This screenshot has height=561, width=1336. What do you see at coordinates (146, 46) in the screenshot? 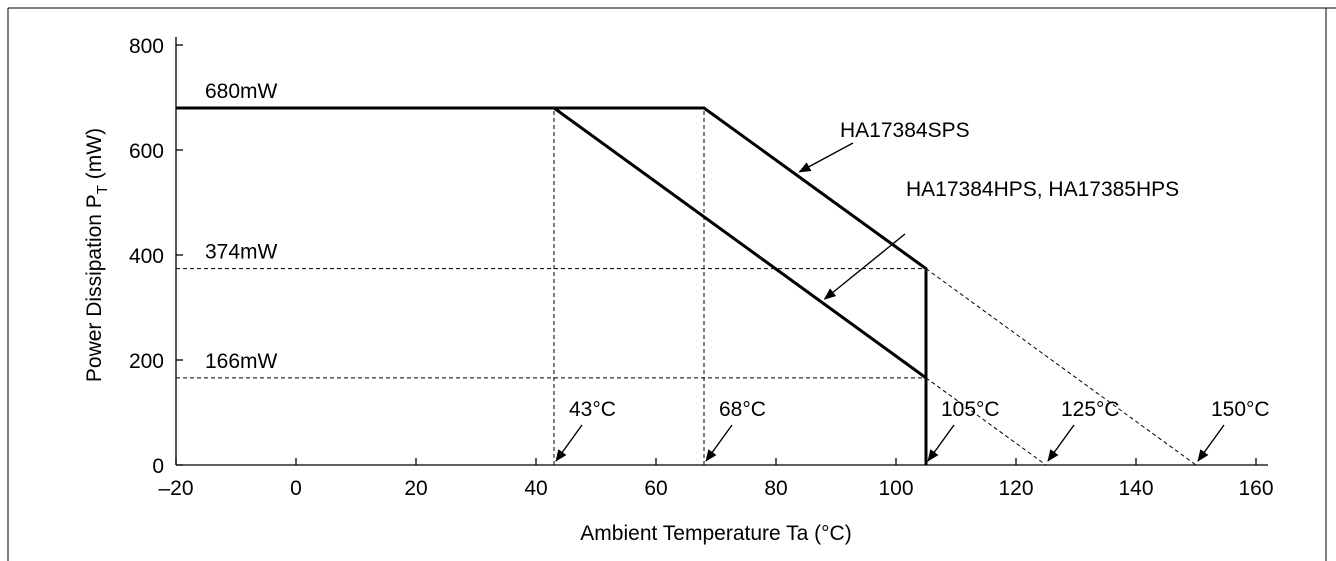
I see `y-tick-label: 800` at bounding box center [146, 46].